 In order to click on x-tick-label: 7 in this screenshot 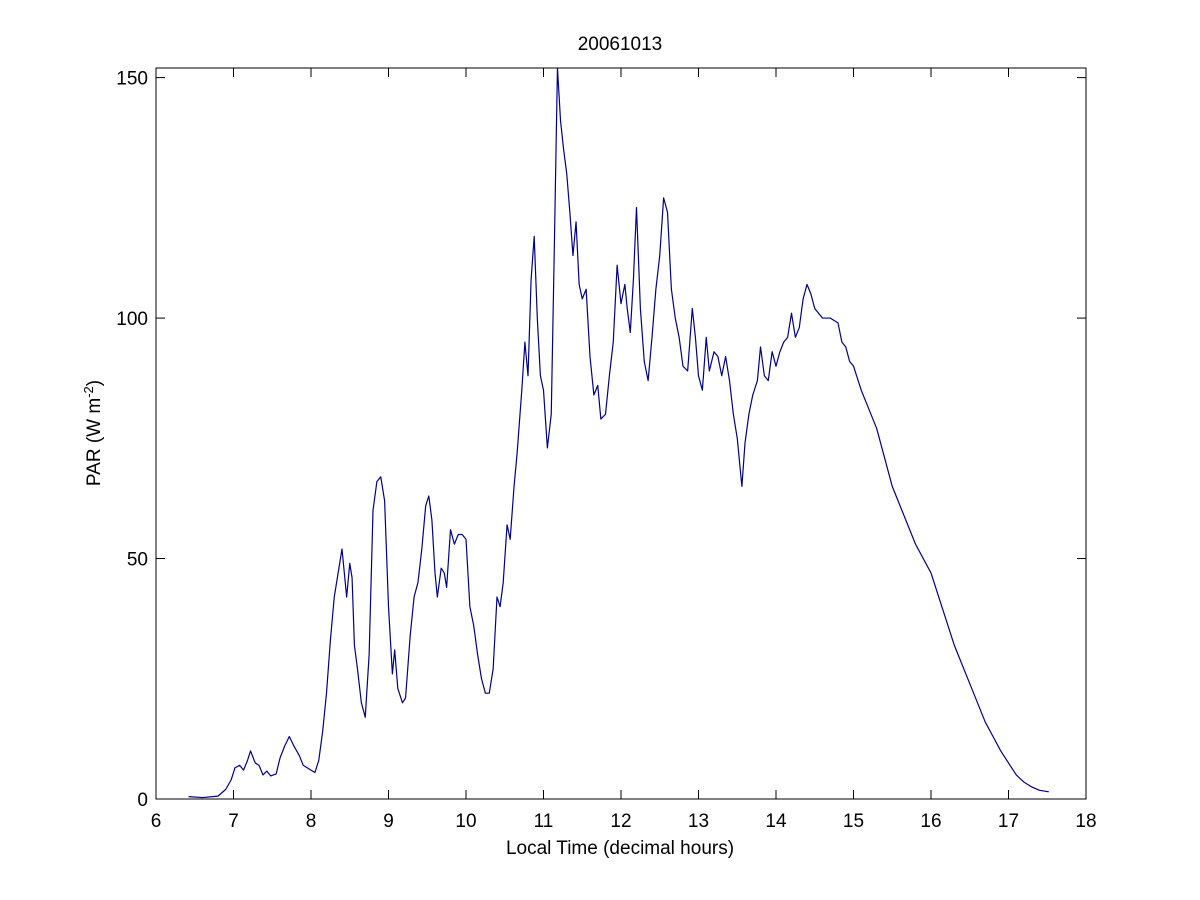, I will do `click(233, 821)`.